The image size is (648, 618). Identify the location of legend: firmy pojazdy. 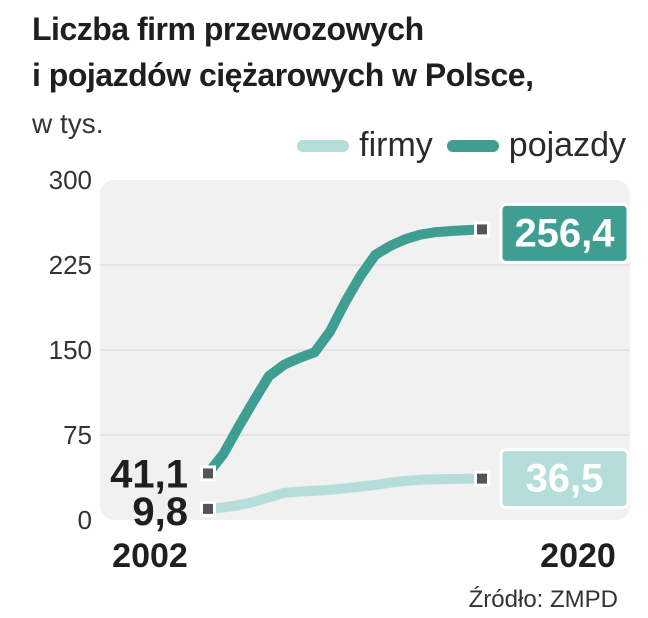
(461, 145).